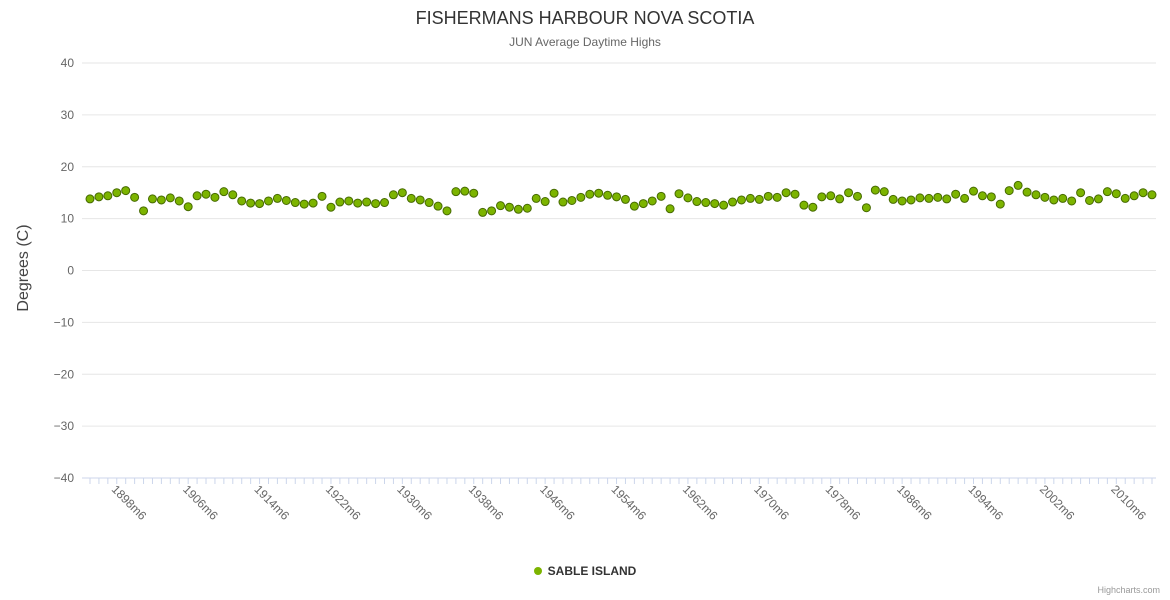 This screenshot has height=600, width=1170. What do you see at coordinates (585, 571) in the screenshot?
I see `legend-item: SABLE ISLAND` at bounding box center [585, 571].